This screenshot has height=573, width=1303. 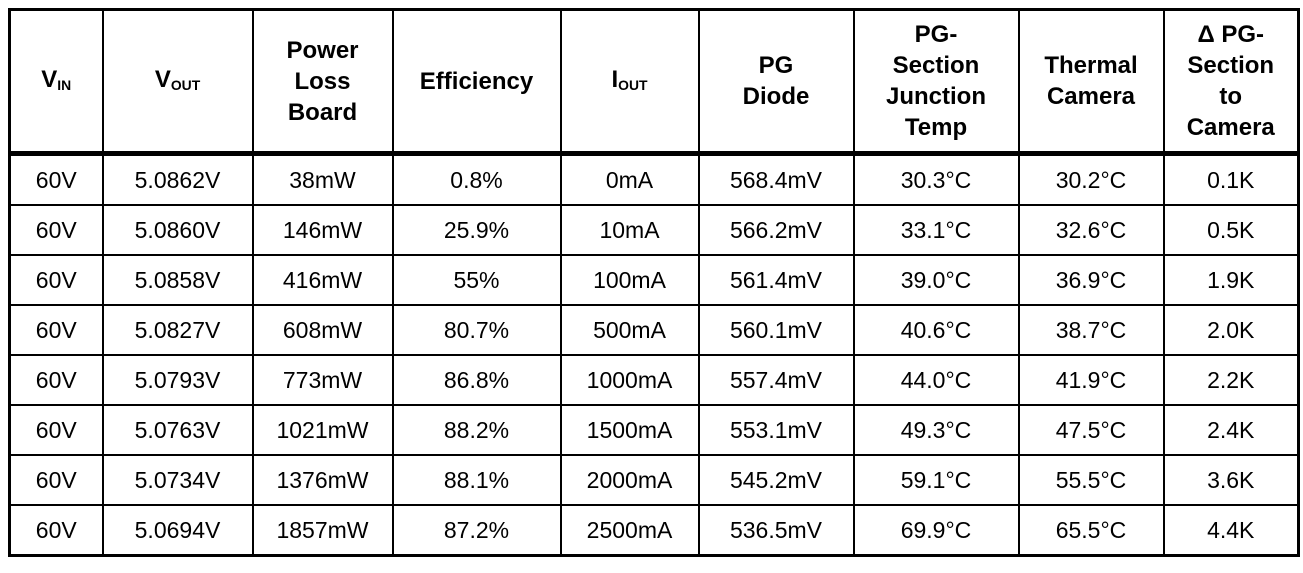 I want to click on cell-delta-pg-section-to-camera: 2.0K, so click(x=1231, y=330).